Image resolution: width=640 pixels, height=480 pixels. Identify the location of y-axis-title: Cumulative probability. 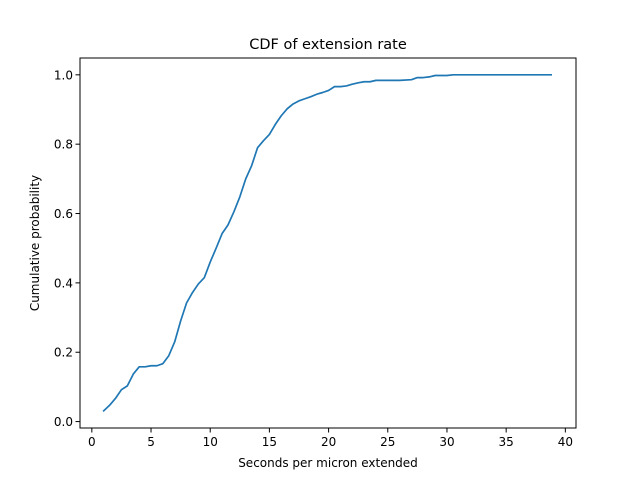
(35, 243).